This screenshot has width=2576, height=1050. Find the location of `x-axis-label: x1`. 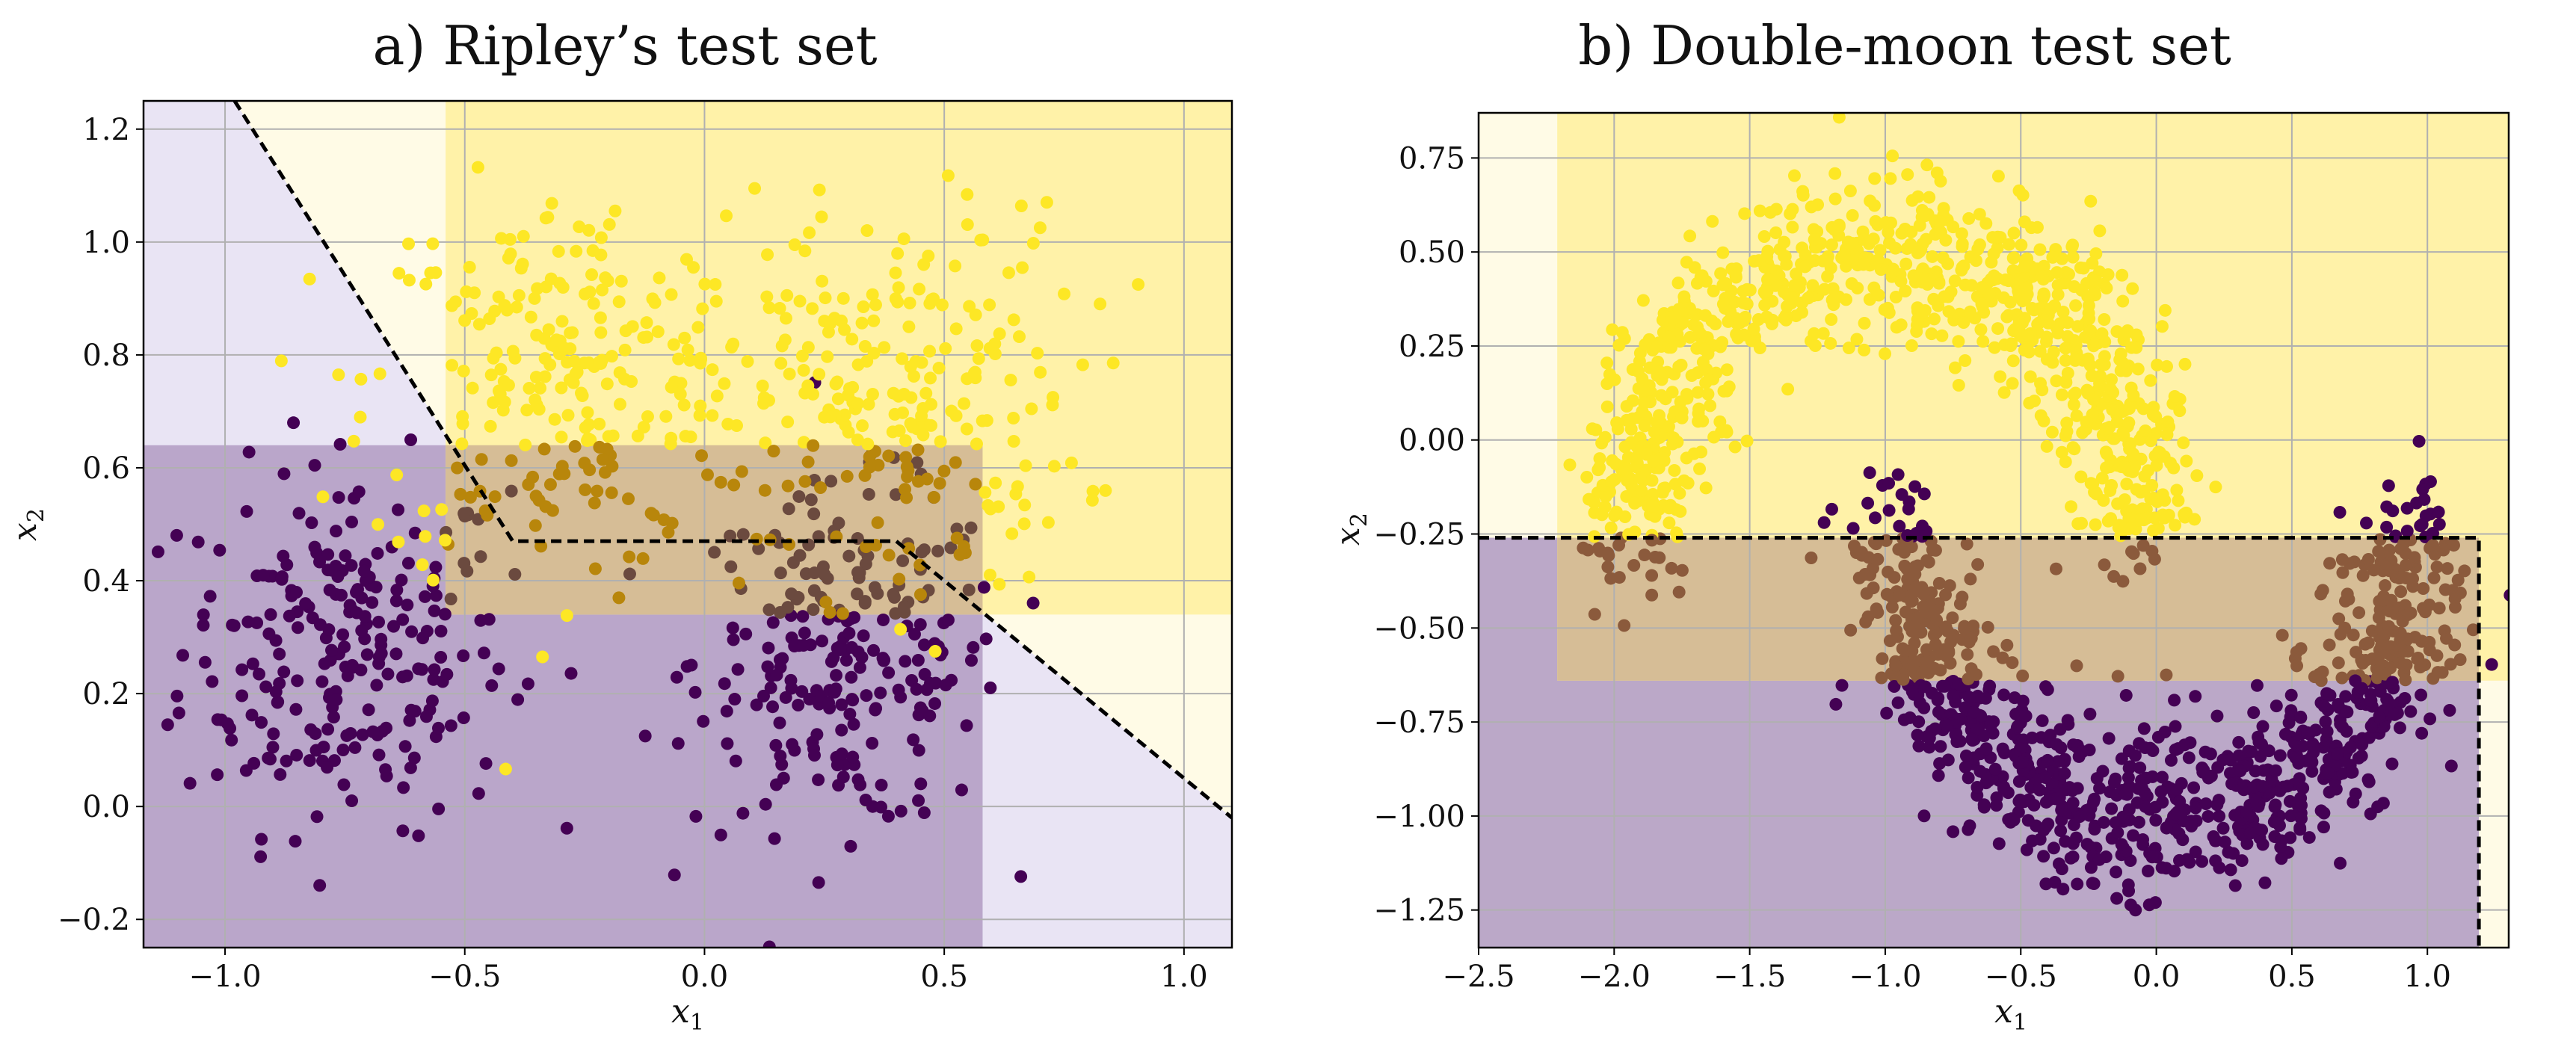

x-axis-label: x1 is located at coordinates (687, 1014).